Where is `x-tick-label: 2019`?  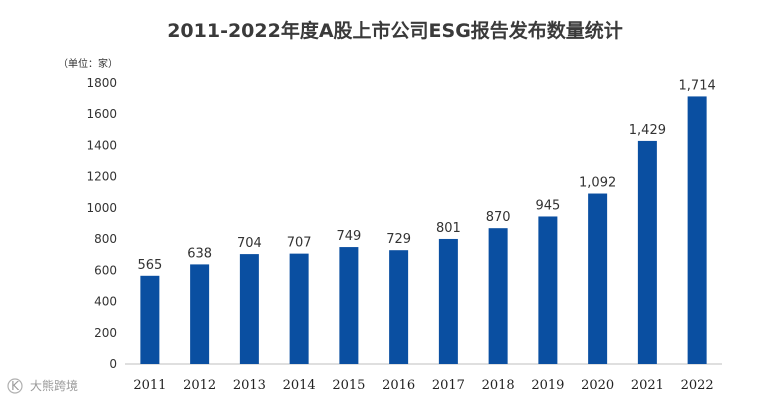
x-tick-label: 2019 is located at coordinates (547, 385).